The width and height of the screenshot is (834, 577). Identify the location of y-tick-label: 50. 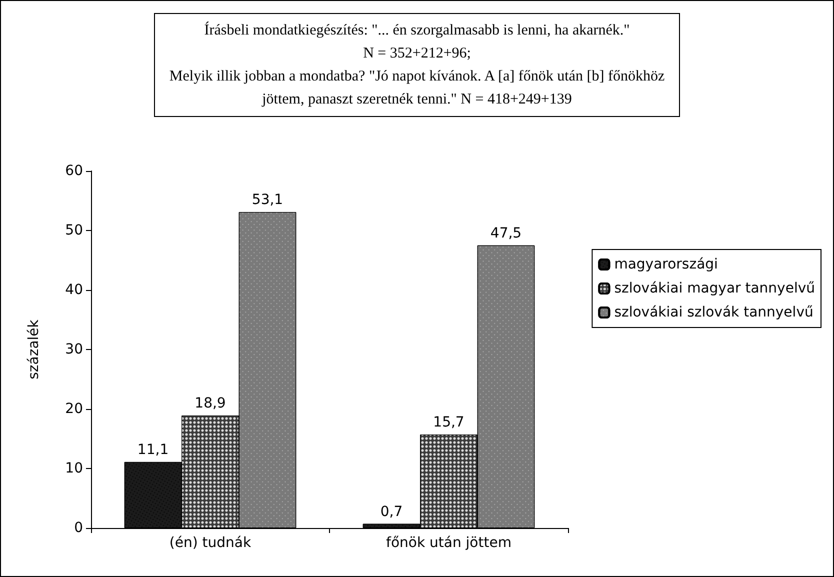
(74, 230).